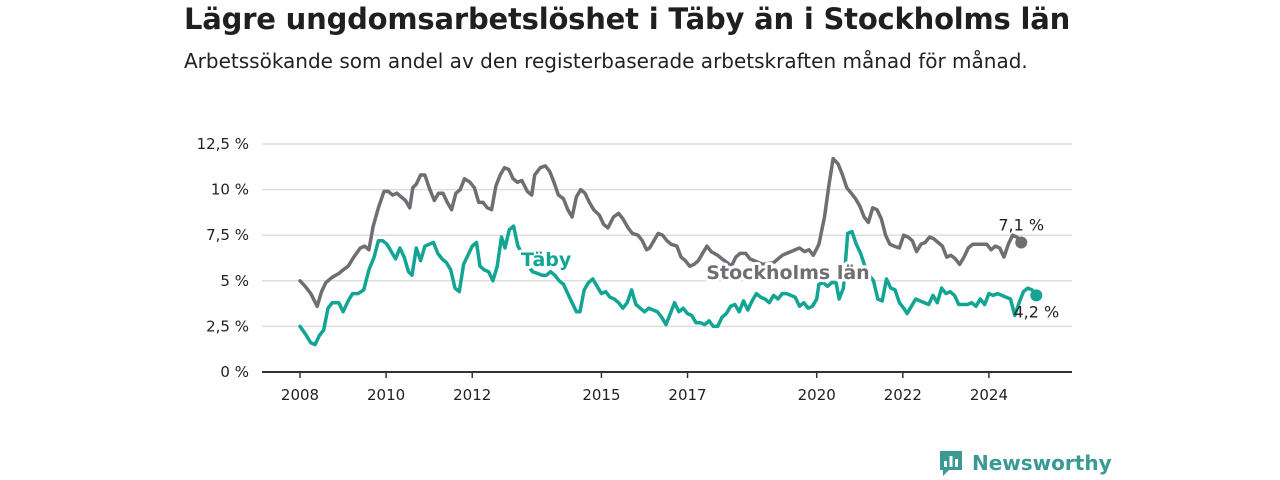  What do you see at coordinates (234, 281) in the screenshot?
I see `y-tick-label: 5 %` at bounding box center [234, 281].